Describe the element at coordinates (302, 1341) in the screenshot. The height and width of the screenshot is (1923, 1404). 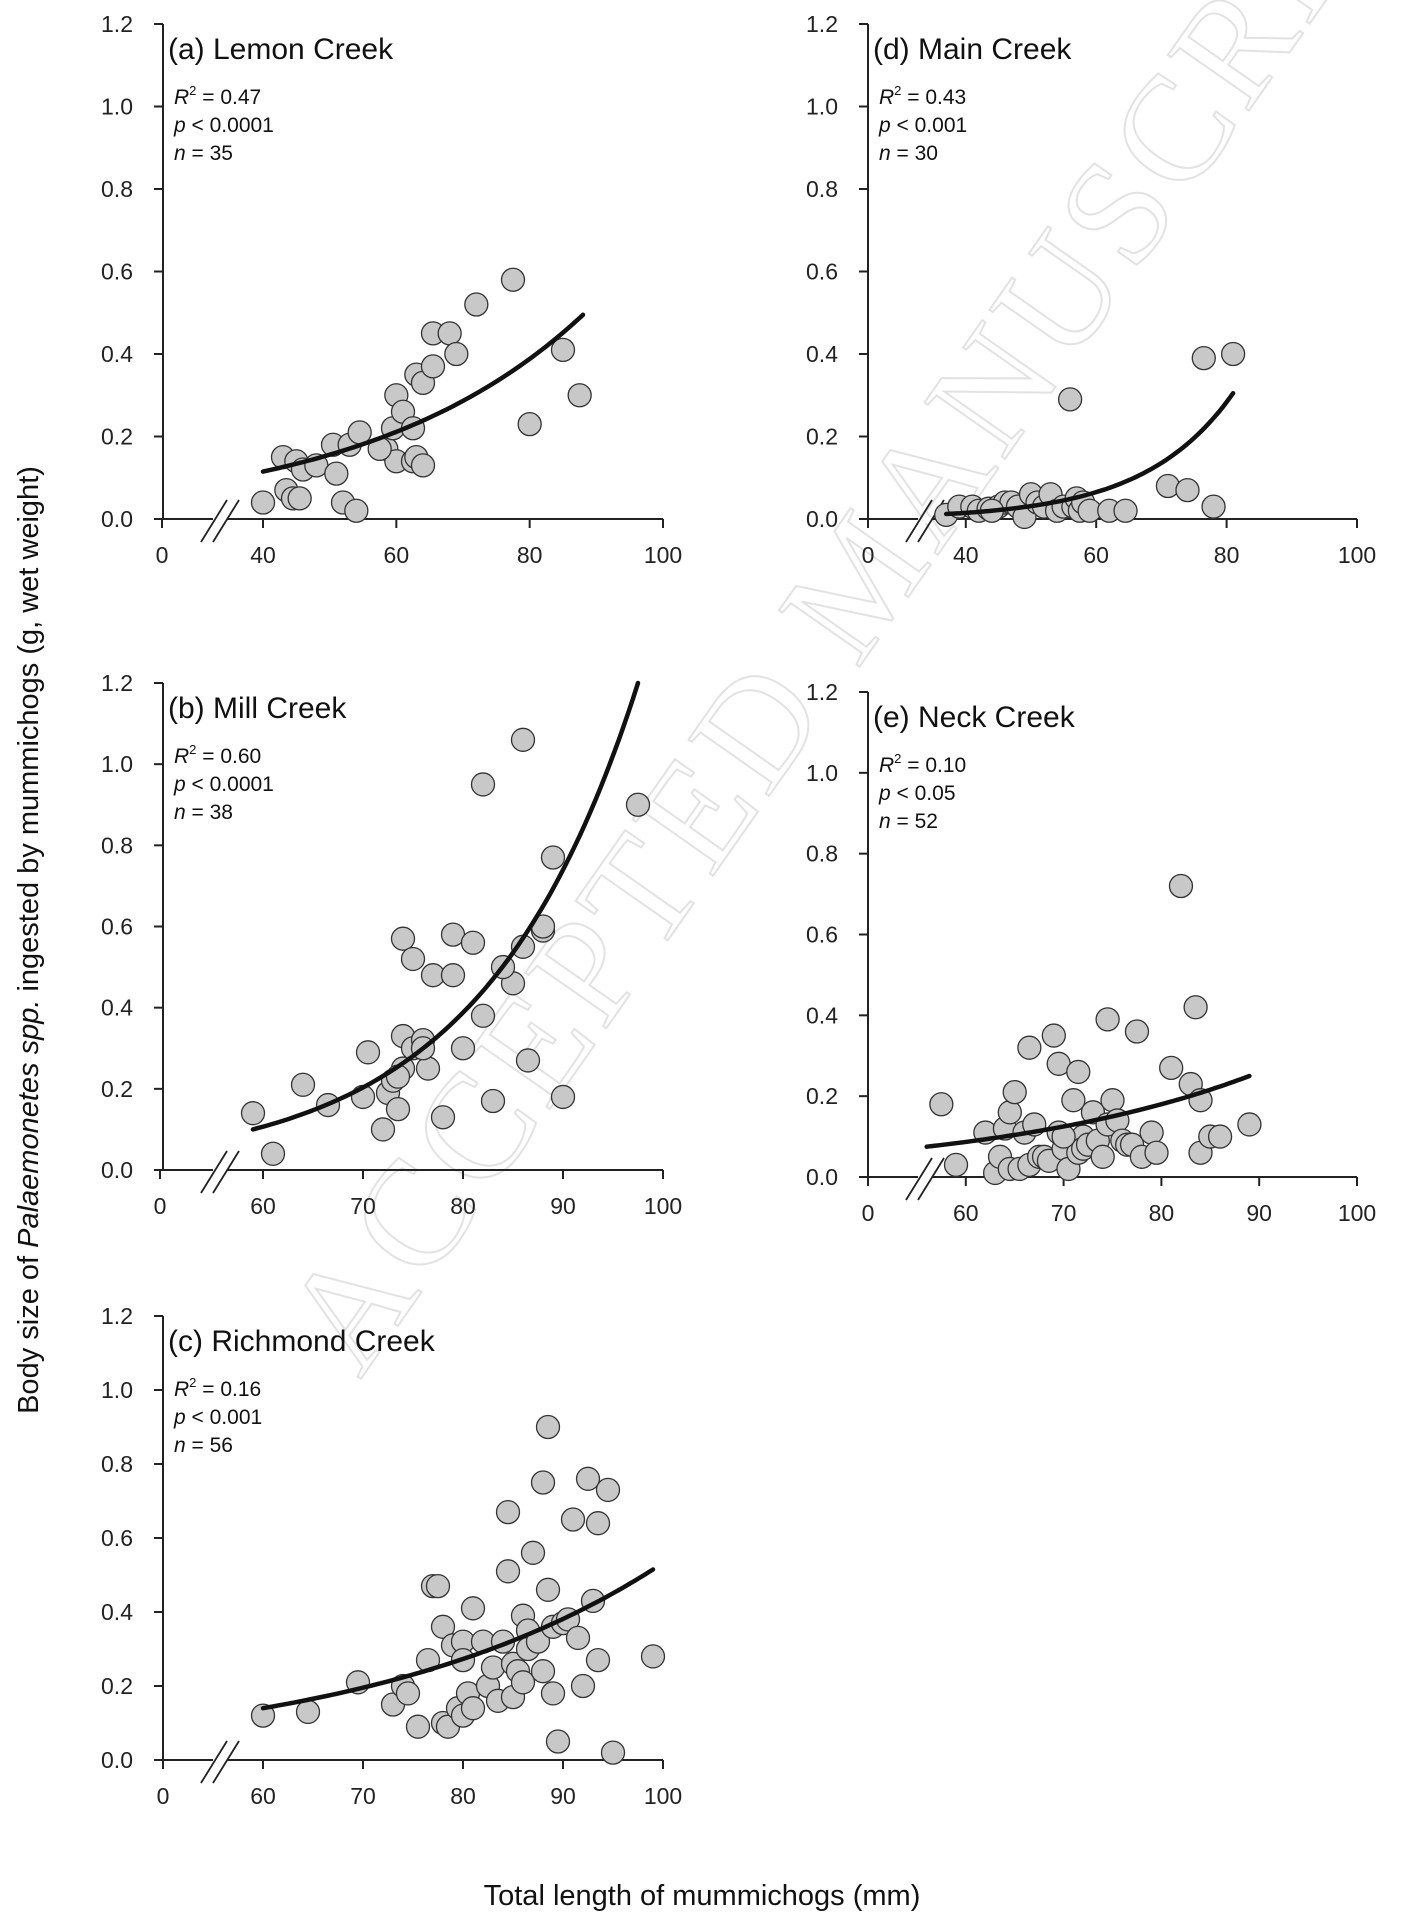
I see `panel-title: (c) Richmond Creek` at that location.